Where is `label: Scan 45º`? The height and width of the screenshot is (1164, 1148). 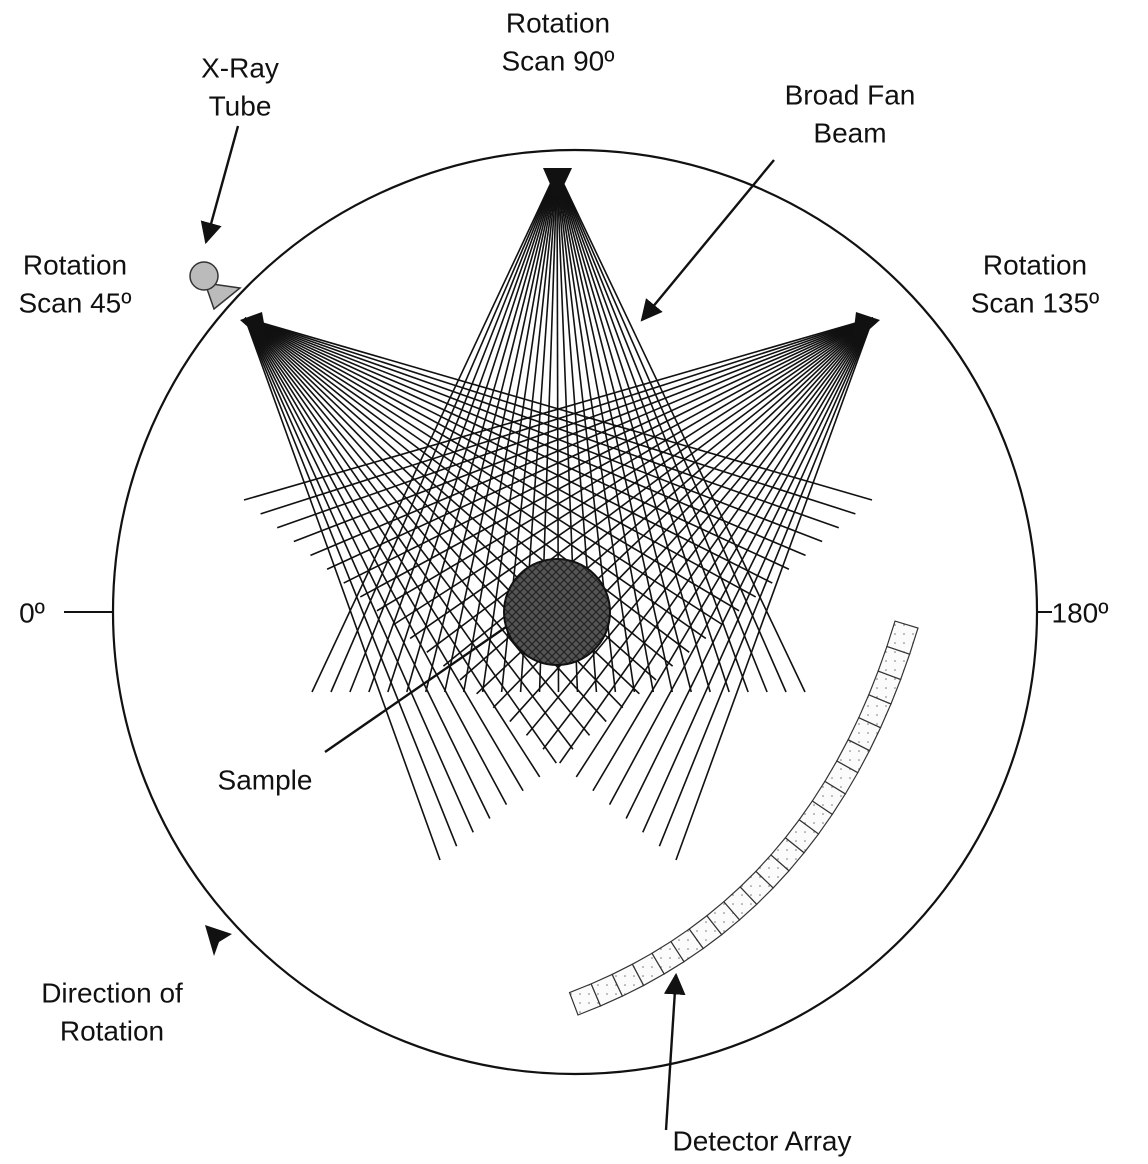 label: Scan 45º is located at coordinates (75, 302).